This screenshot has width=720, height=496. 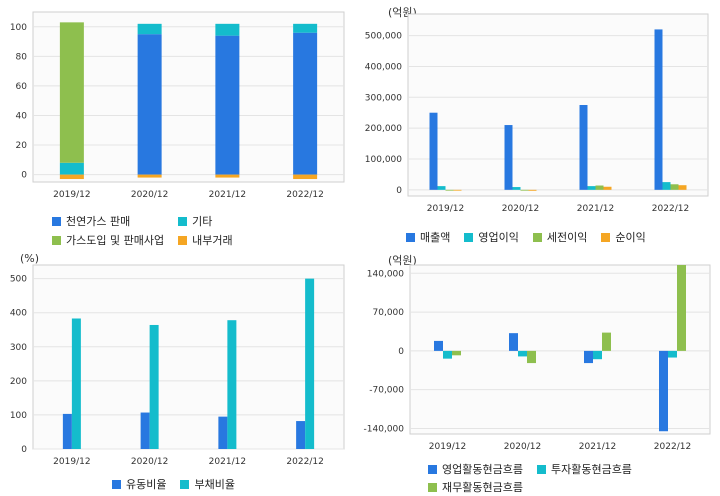 What do you see at coordinates (383, 98) in the screenshot?
I see `y-tick-label: 300,000` at bounding box center [383, 98].